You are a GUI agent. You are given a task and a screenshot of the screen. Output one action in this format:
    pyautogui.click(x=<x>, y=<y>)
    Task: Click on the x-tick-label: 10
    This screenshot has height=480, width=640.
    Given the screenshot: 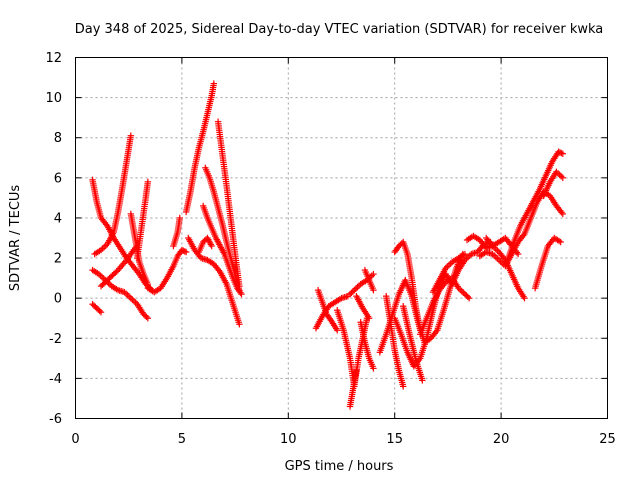 What is the action you would take?
    pyautogui.click(x=288, y=439)
    